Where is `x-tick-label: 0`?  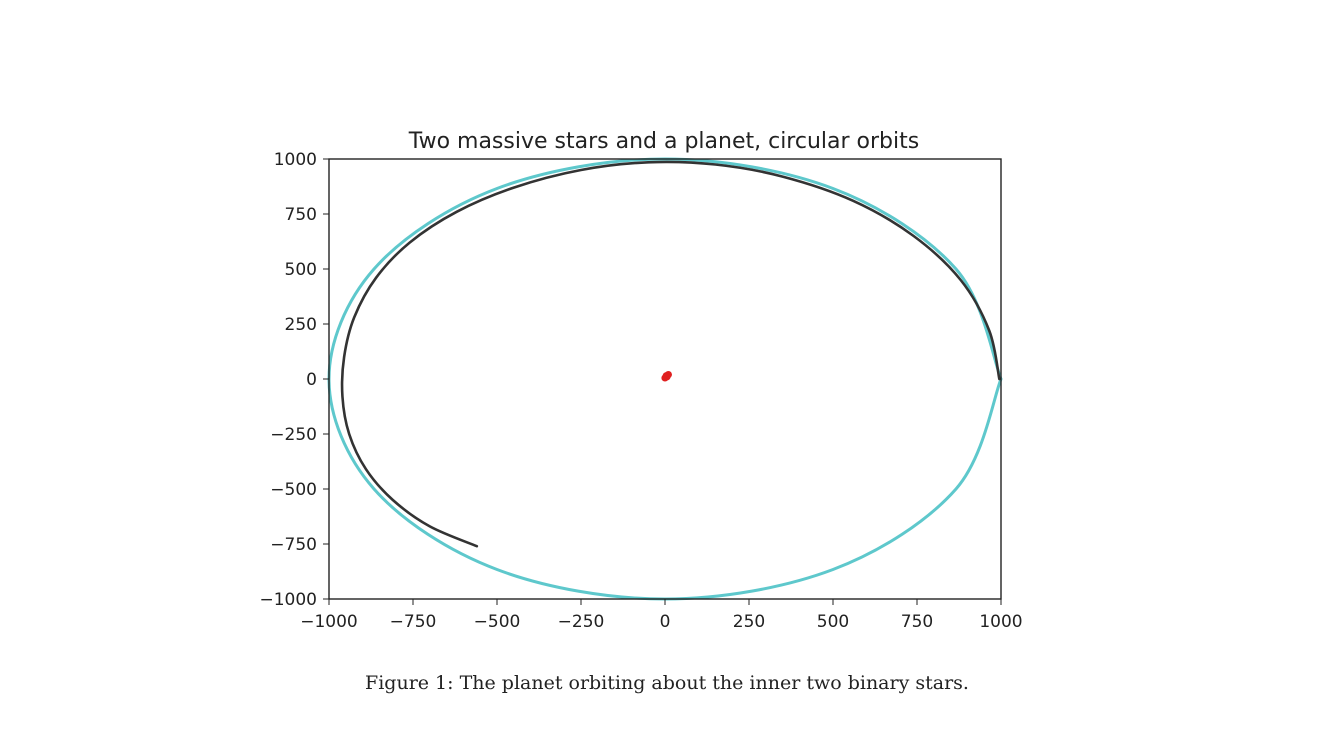 x-tick-label: 0 is located at coordinates (665, 622).